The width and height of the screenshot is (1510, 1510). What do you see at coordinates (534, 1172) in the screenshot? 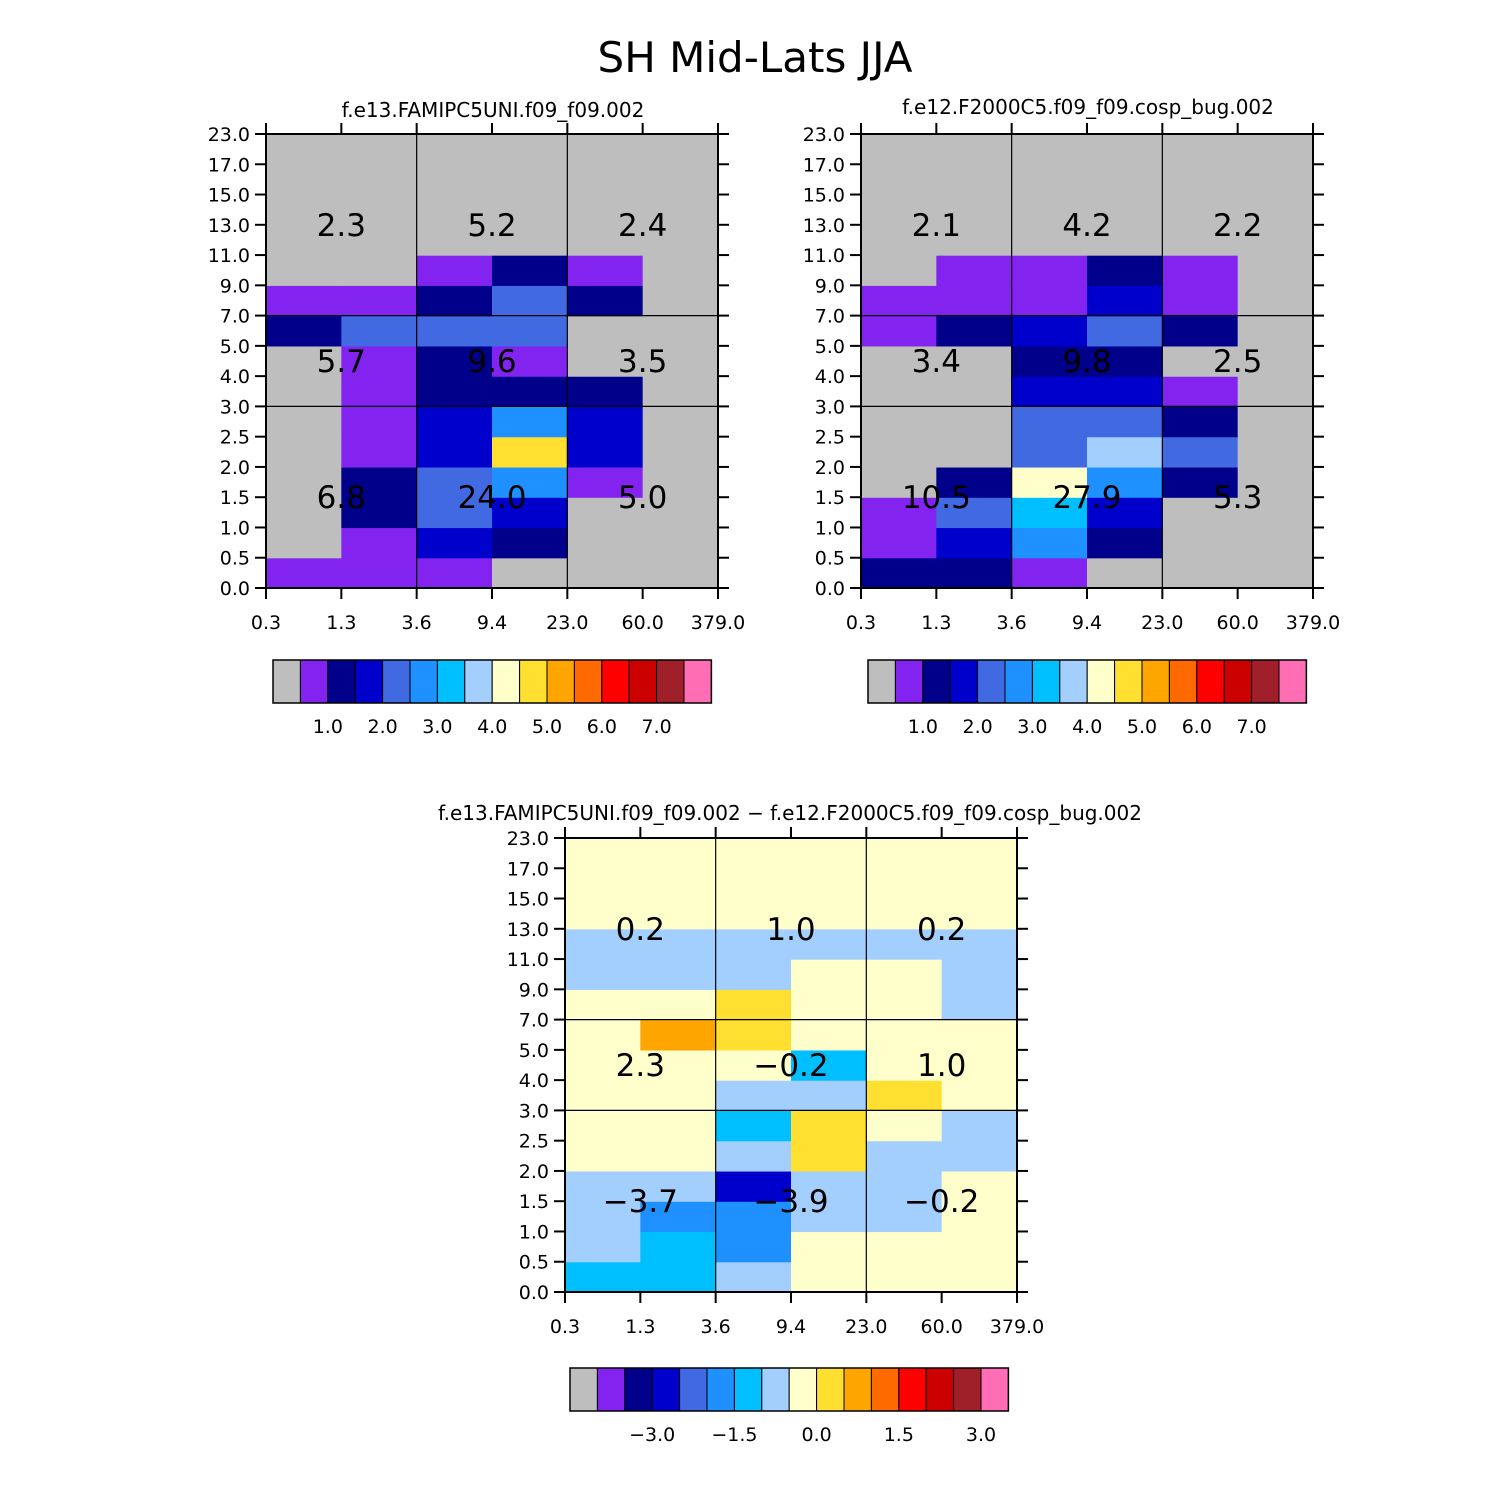
I see `y-tick-label: 2.0` at bounding box center [534, 1172].